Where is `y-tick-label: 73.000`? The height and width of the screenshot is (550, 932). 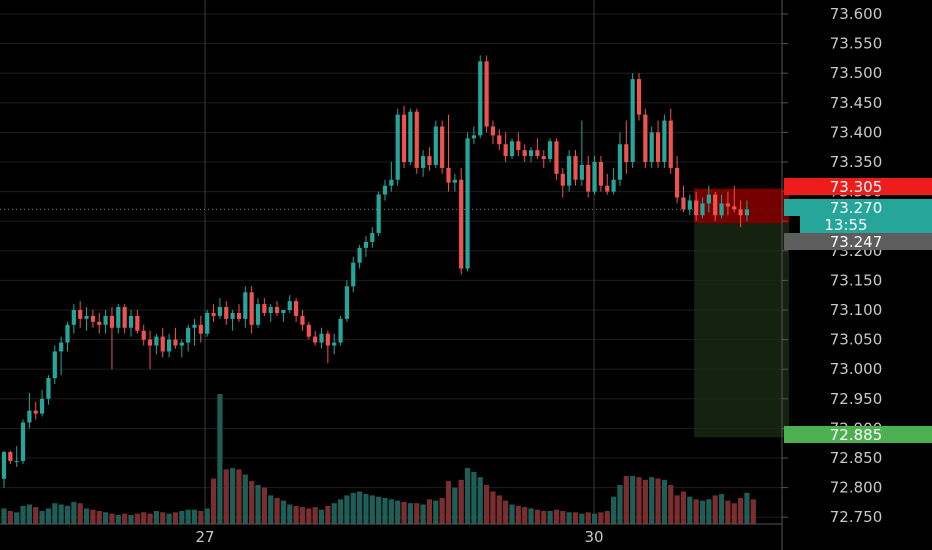
y-tick-label: 73.000 is located at coordinates (856, 369).